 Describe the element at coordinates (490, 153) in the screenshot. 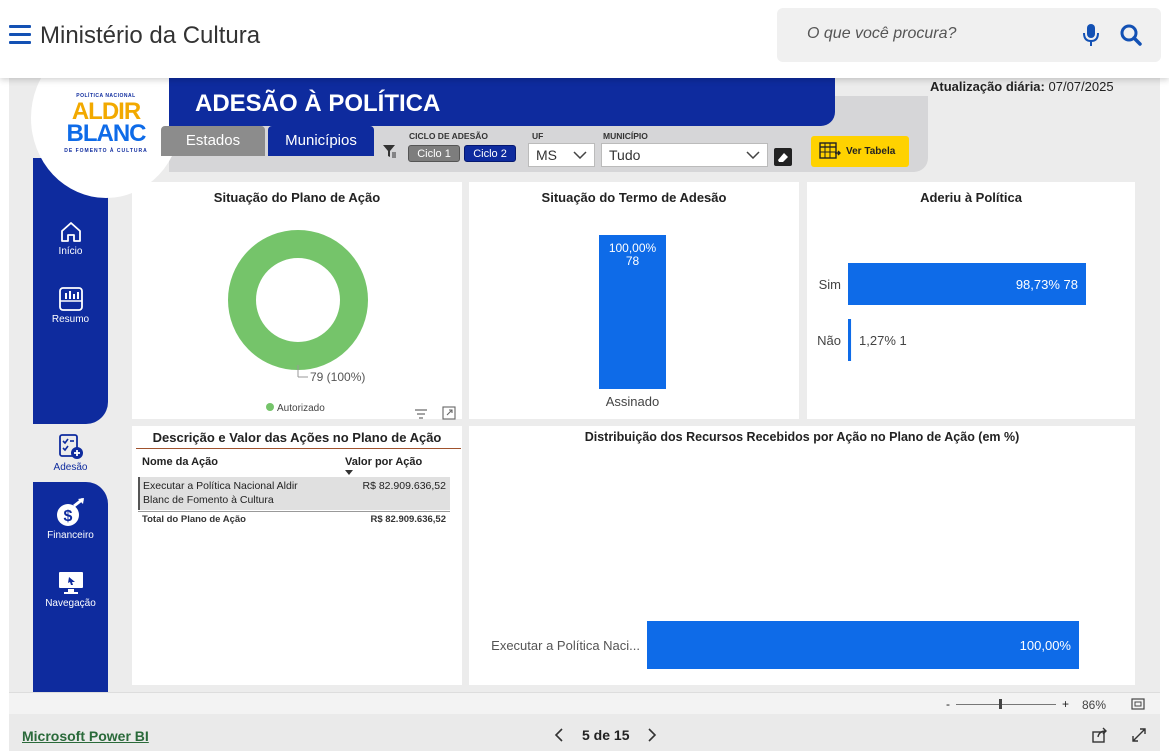

I see `ciclo-2-chip: Ciclo 2` at that location.